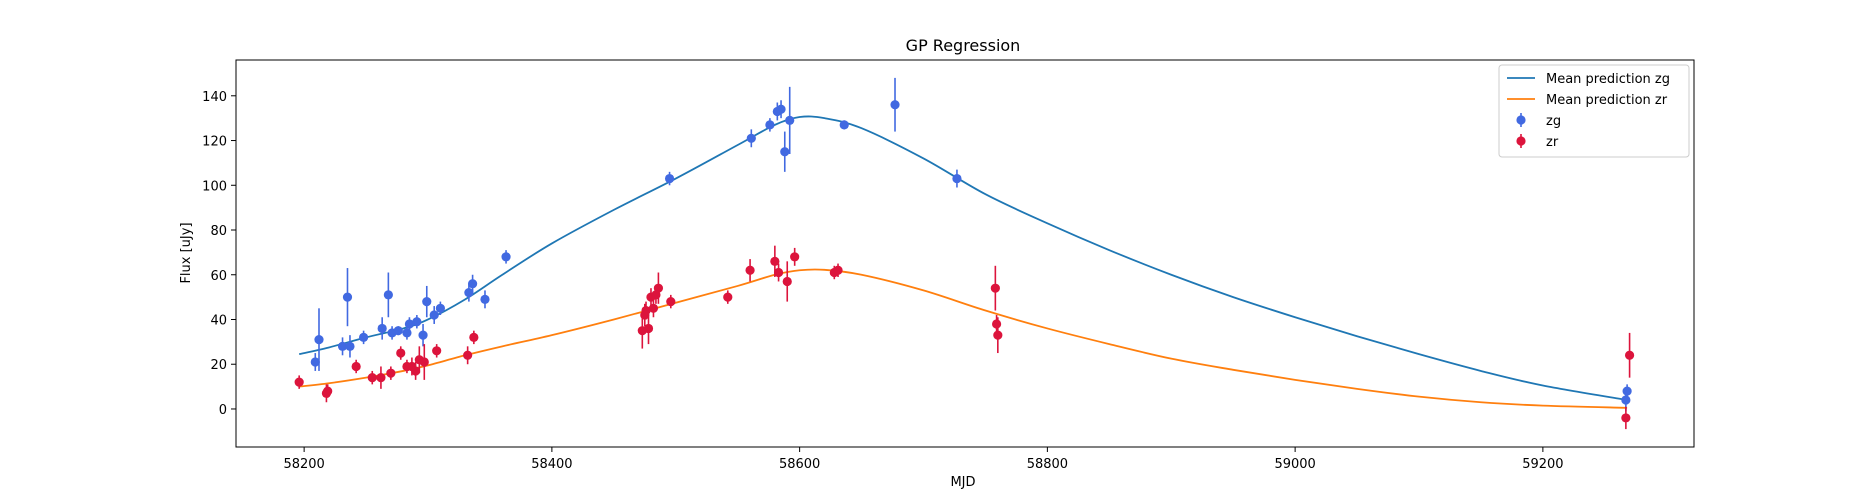 The image size is (1875, 500). What do you see at coordinates (303, 464) in the screenshot?
I see `x-tick-label: 58200` at bounding box center [303, 464].